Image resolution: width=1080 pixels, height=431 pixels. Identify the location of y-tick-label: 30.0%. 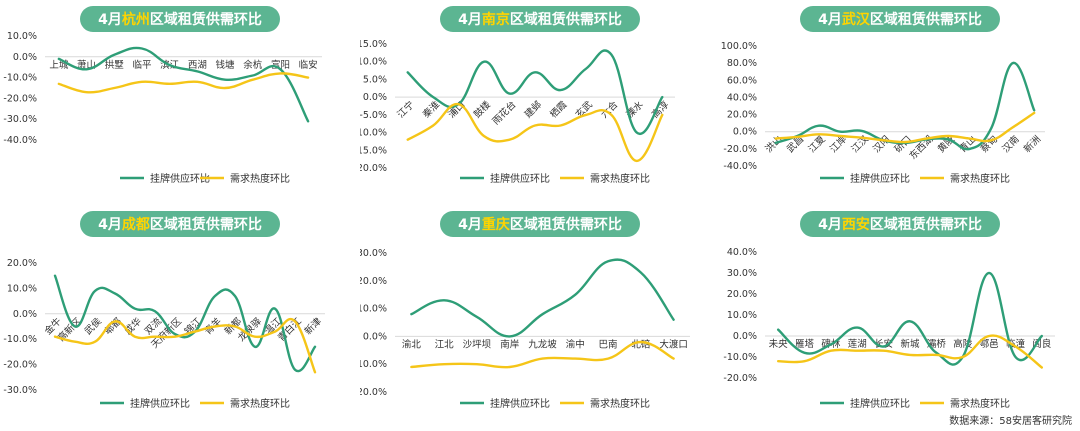
(373, 253).